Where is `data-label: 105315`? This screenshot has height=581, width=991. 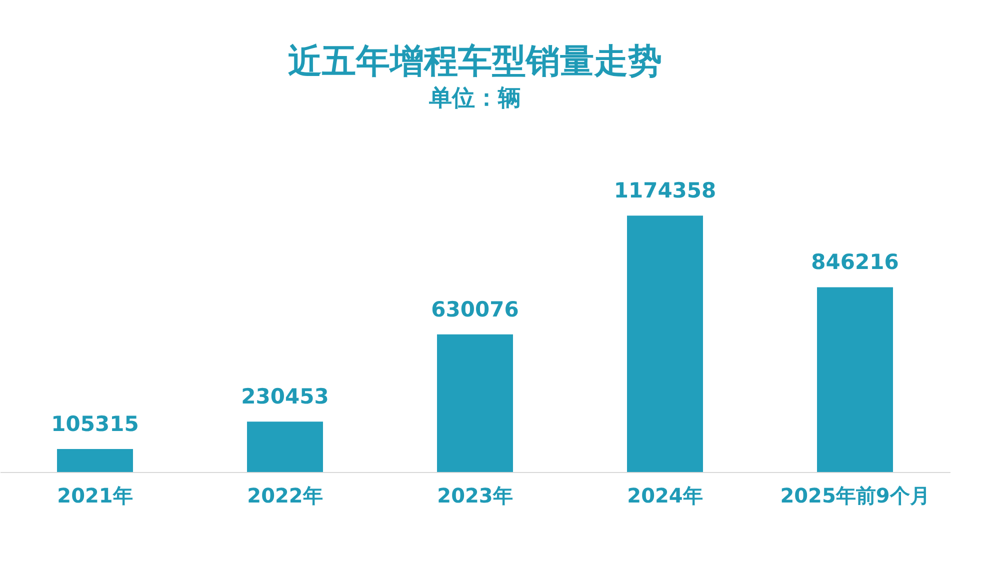
data-label: 105315 is located at coordinates (95, 424).